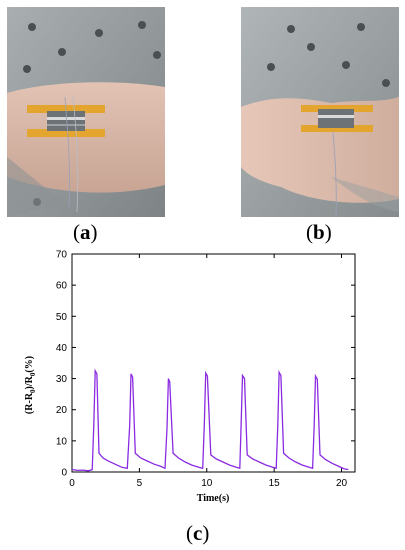 The image size is (405, 550). What do you see at coordinates (207, 483) in the screenshot?
I see `x-tick-label: 10` at bounding box center [207, 483].